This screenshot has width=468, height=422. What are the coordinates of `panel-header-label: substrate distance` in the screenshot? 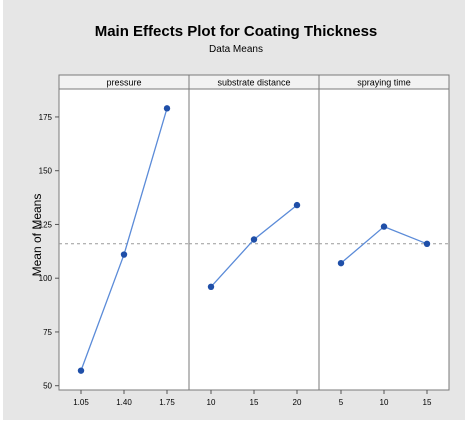 It's located at (253, 83).